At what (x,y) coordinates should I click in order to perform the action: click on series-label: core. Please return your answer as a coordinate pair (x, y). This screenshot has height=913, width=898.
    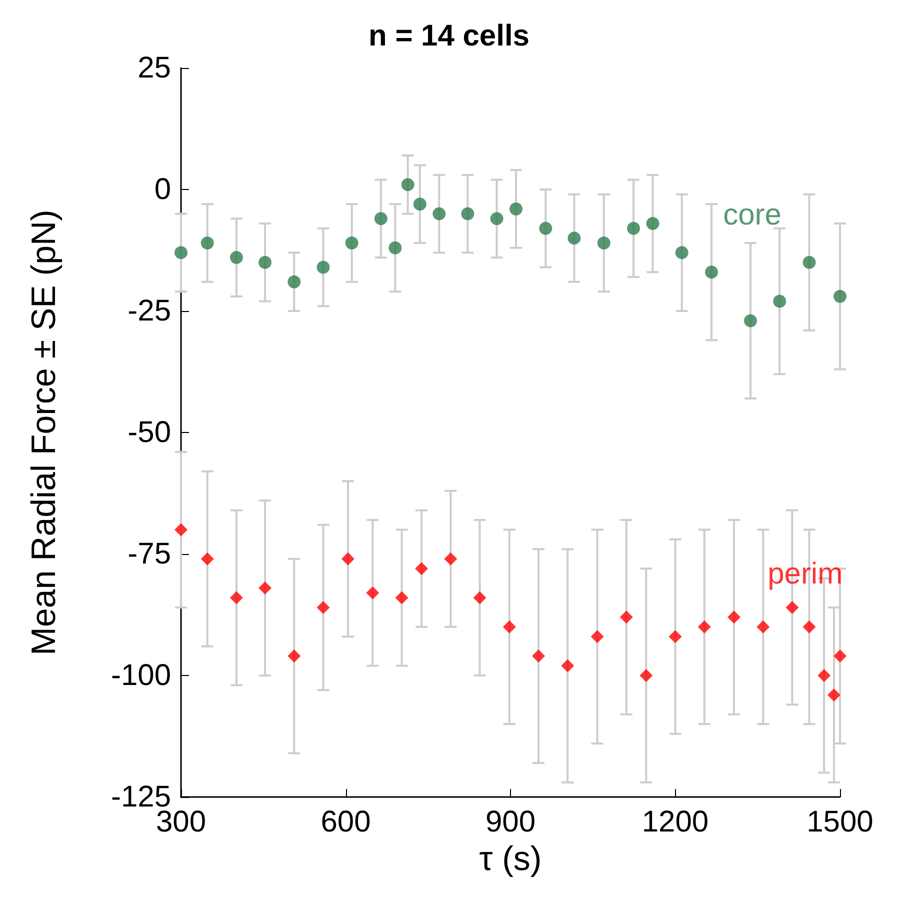
    Looking at the image, I should click on (752, 215).